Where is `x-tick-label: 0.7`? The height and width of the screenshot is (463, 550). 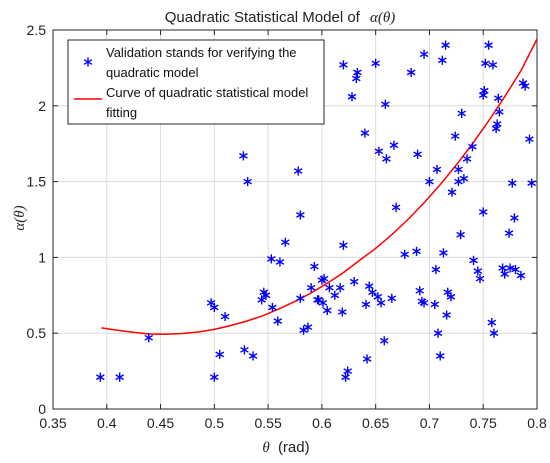 x-tick-label: 0.7 is located at coordinates (430, 423).